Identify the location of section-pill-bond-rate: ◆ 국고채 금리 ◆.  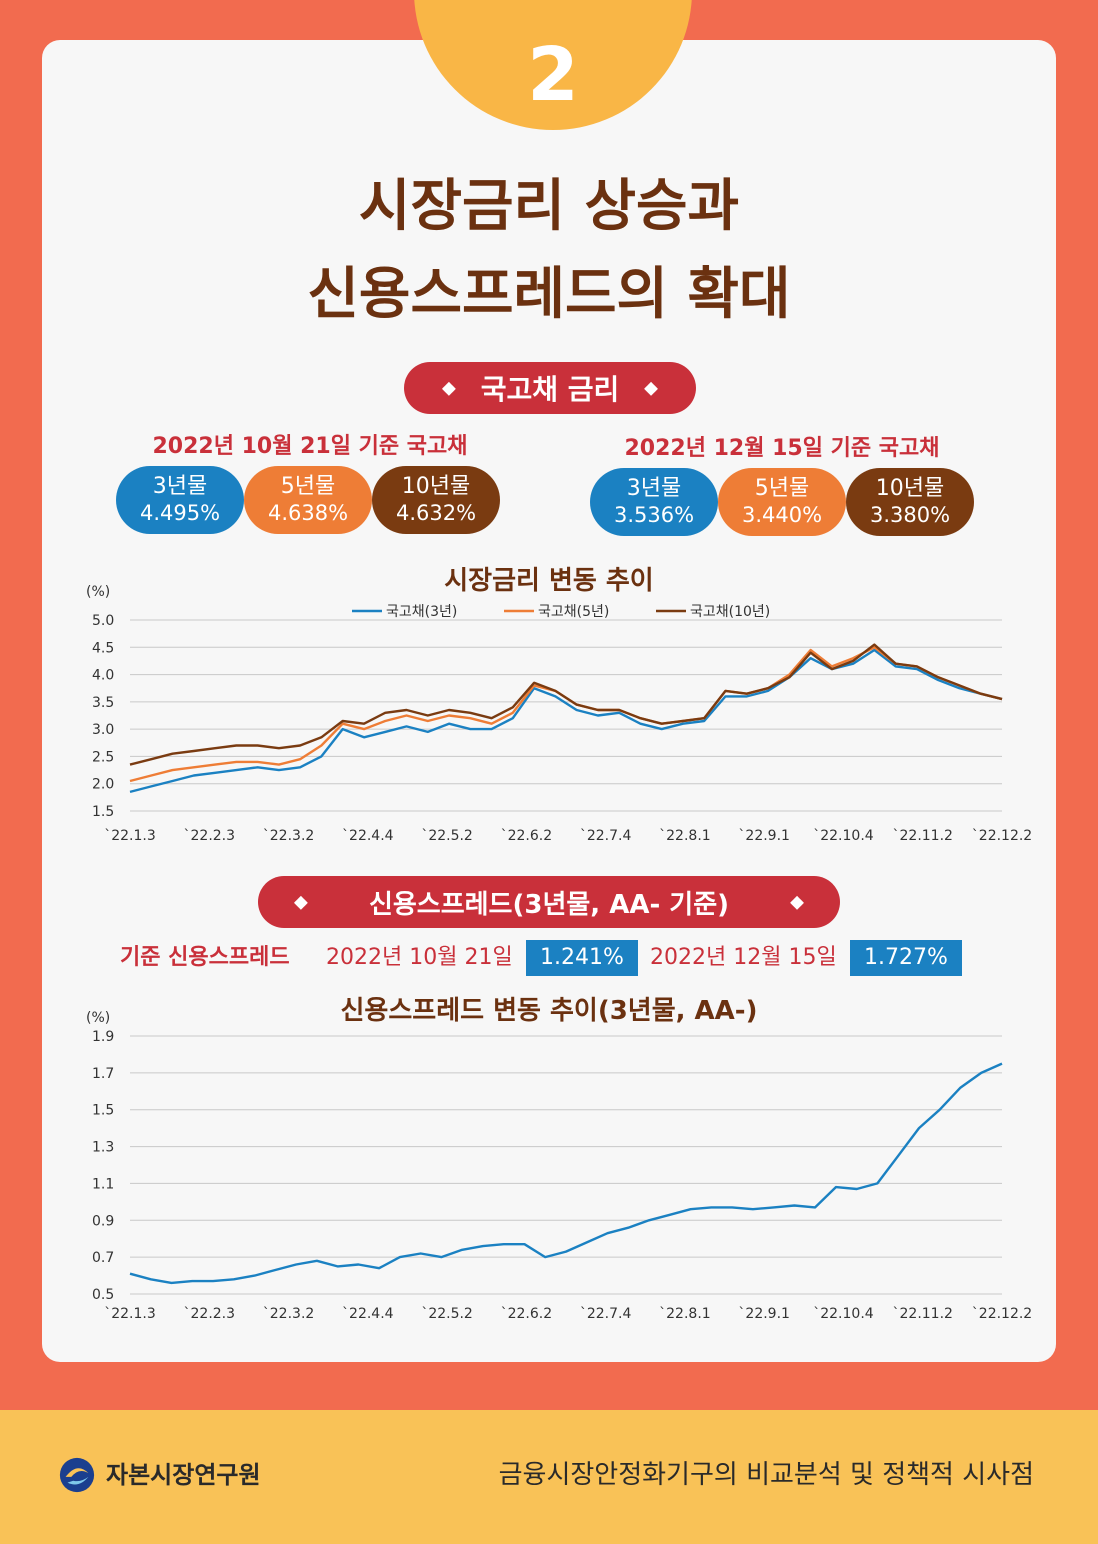
(550, 388).